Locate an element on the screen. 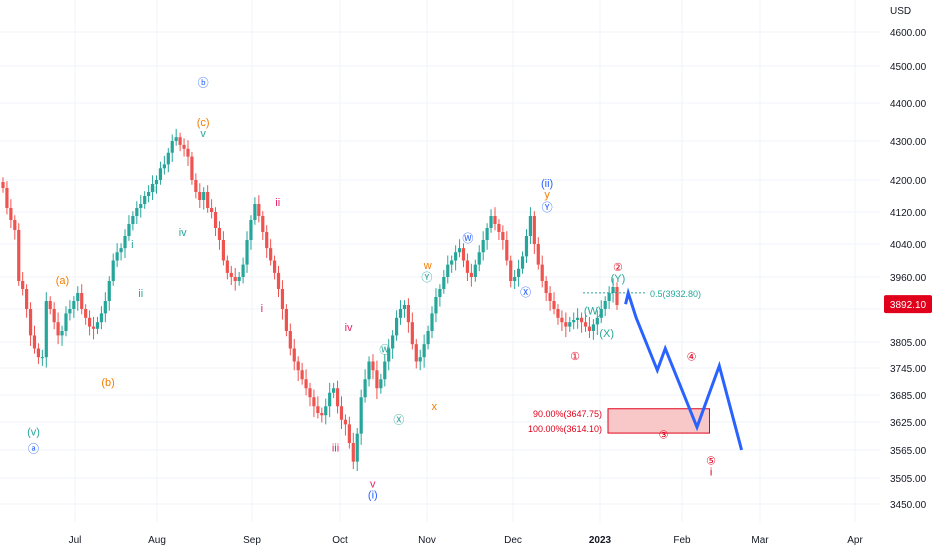 Image resolution: width=932 pixels, height=550 pixels. x-tick-label: Sep is located at coordinates (252, 540).